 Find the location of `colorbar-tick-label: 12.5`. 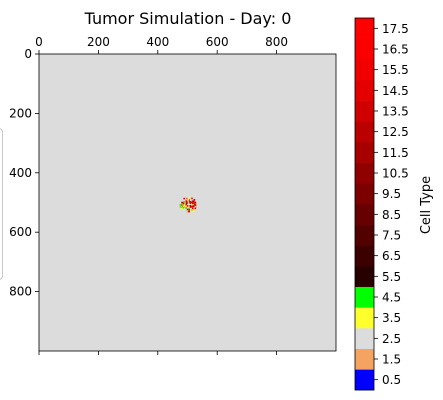

colorbar-tick-label: 12.5 is located at coordinates (395, 132).